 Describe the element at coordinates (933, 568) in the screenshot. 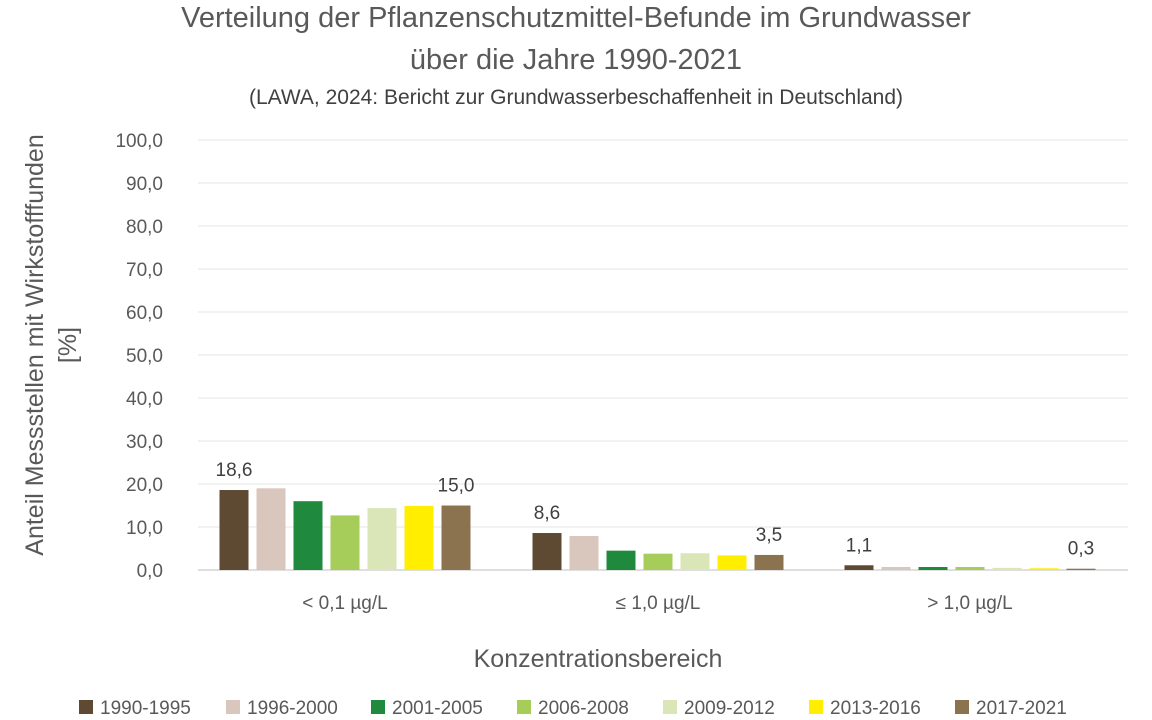

I see `bar-2001-2005-cat2` at that location.